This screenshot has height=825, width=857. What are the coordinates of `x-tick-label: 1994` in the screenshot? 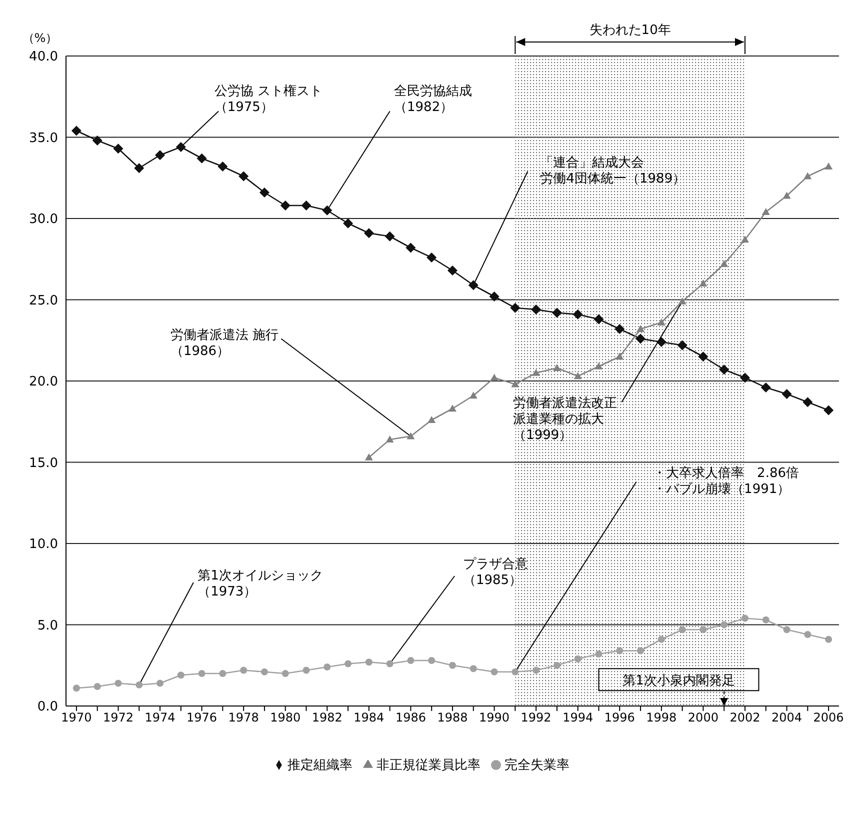 It's located at (578, 717).